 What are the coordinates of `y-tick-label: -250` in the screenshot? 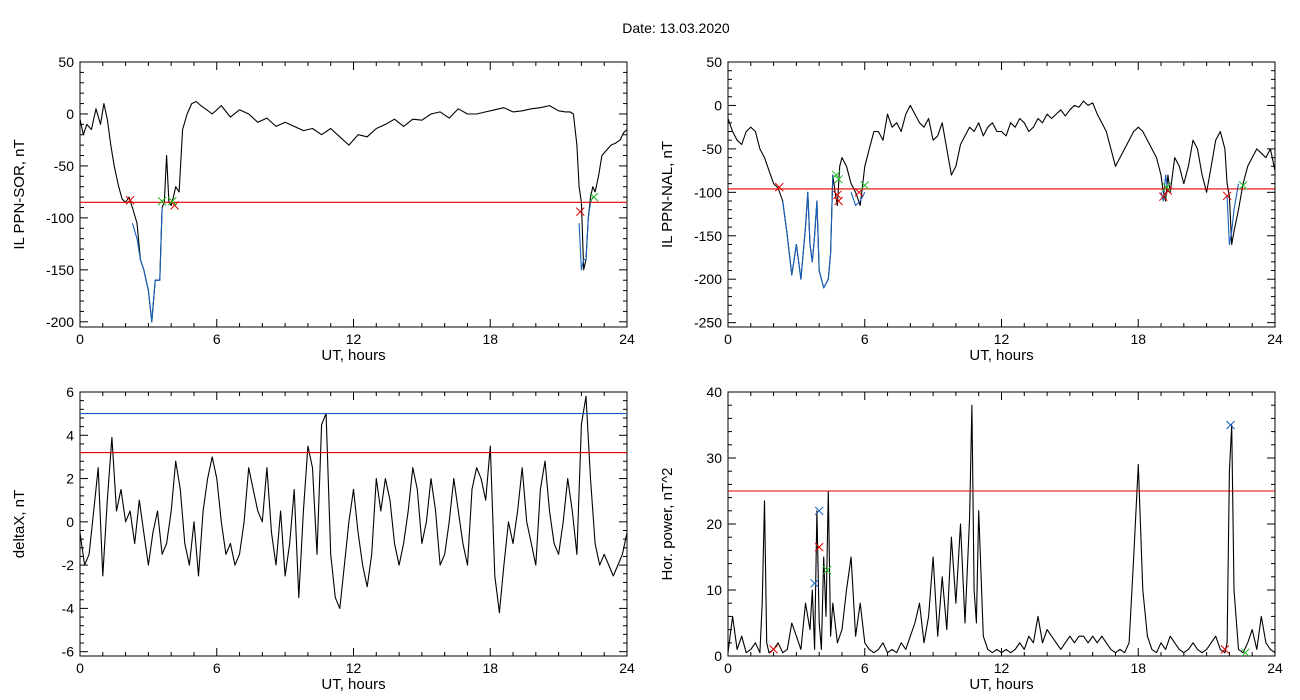 It's located at (708, 323).